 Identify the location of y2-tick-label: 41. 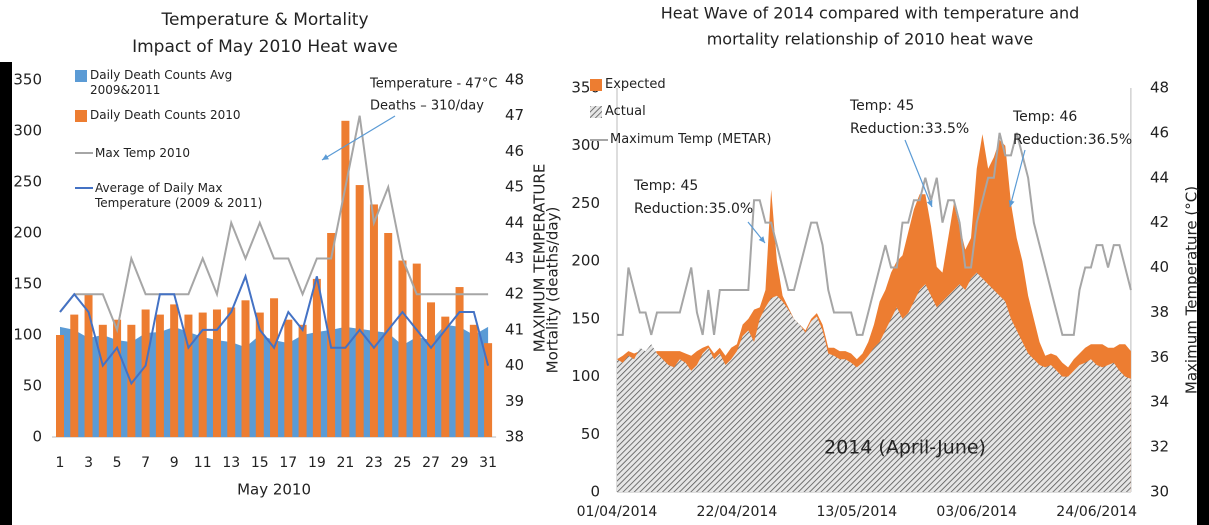
(514, 329).